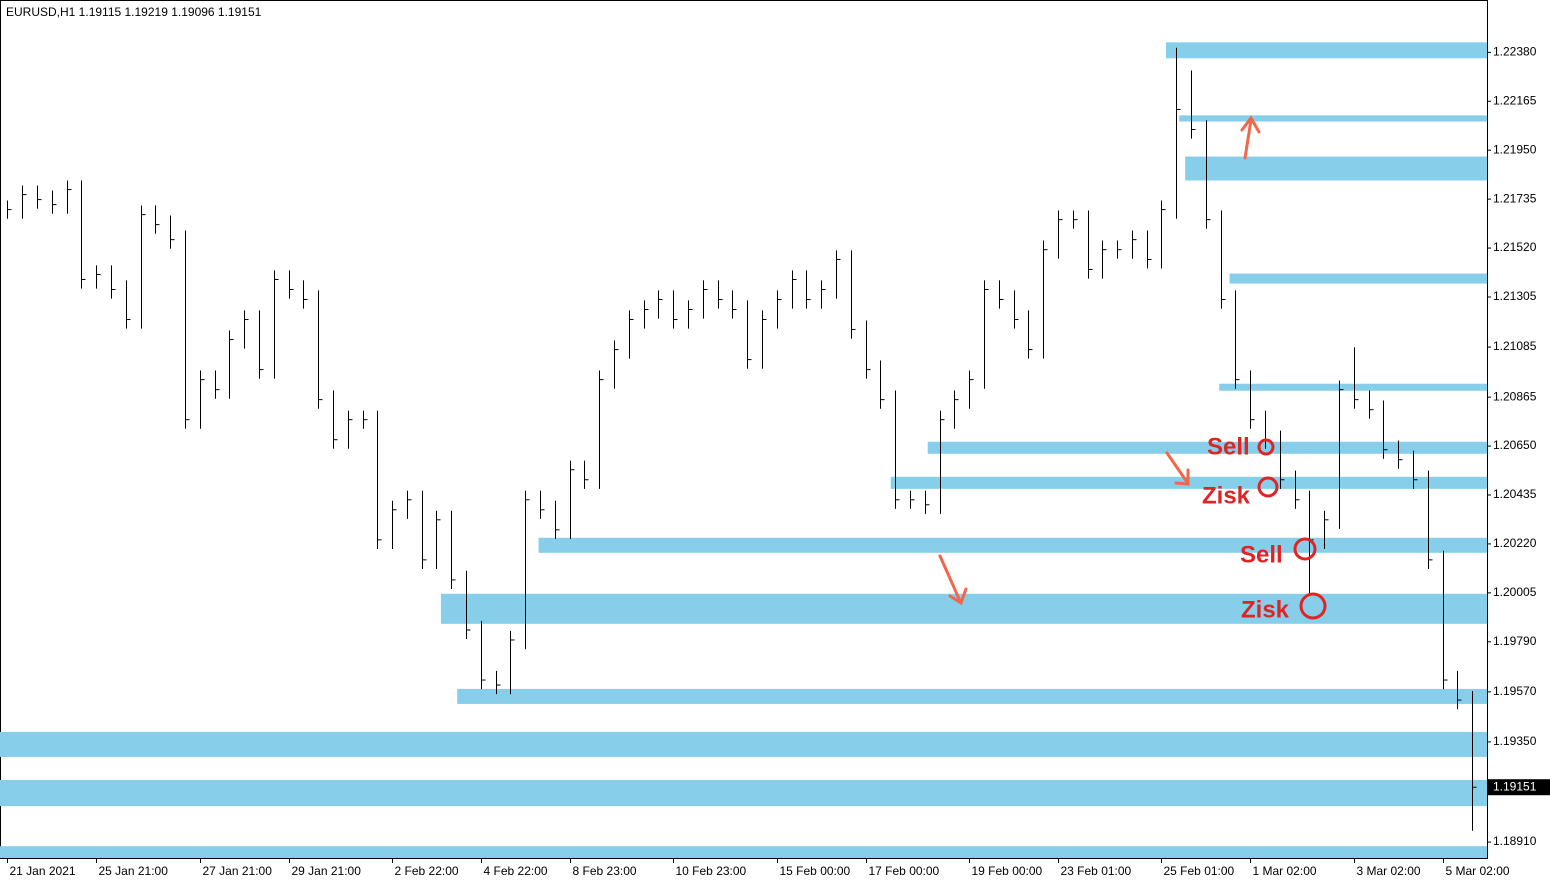 The width and height of the screenshot is (1550, 884). What do you see at coordinates (1515, 198) in the screenshot?
I see `y-tick-label: 1.21735` at bounding box center [1515, 198].